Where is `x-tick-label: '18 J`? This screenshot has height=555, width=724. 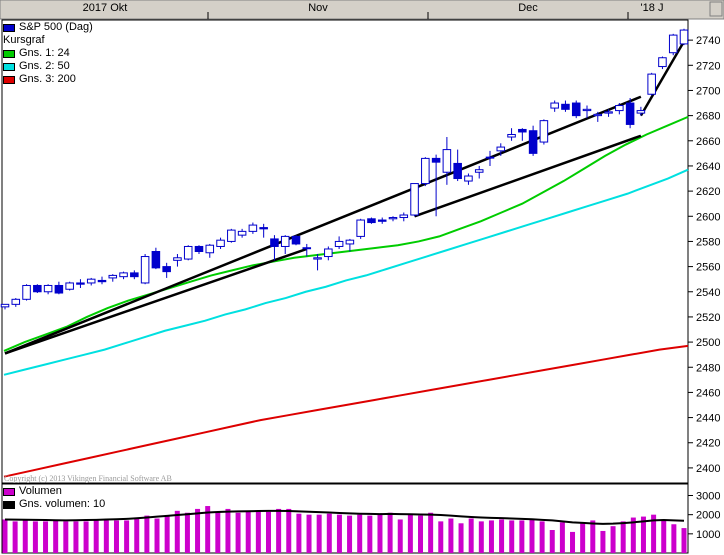
x-tick-label: '18 J is located at coordinates (652, 8).